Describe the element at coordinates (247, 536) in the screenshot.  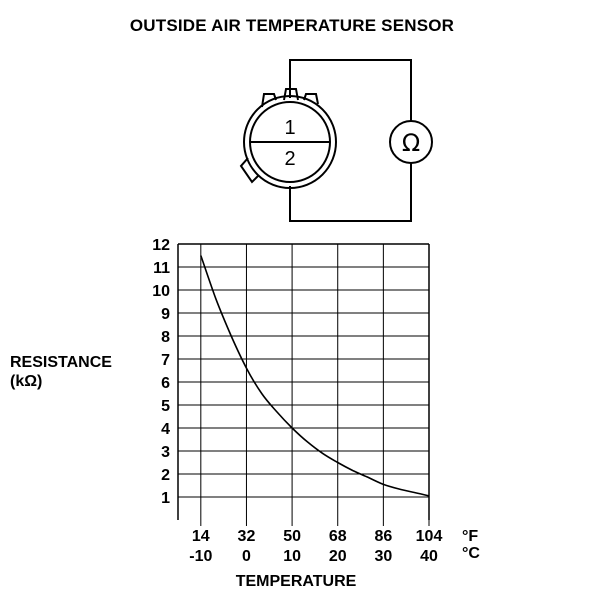
I see `x-tick-label-f: 32` at that location.